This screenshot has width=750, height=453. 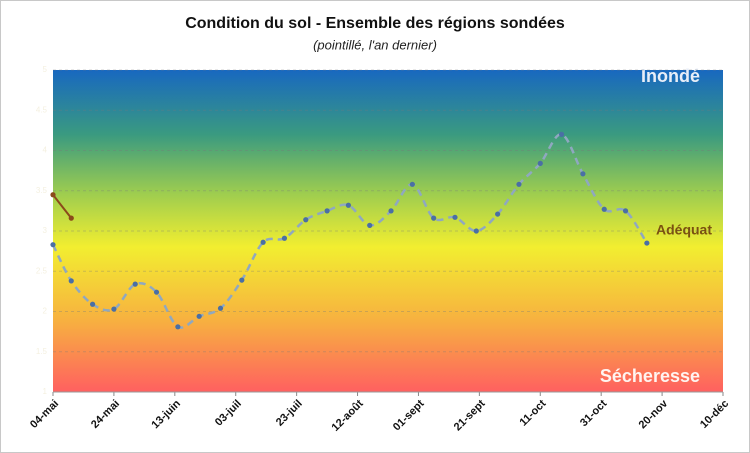 What do you see at coordinates (45, 391) in the screenshot?
I see `y-tick-label: 1` at bounding box center [45, 391].